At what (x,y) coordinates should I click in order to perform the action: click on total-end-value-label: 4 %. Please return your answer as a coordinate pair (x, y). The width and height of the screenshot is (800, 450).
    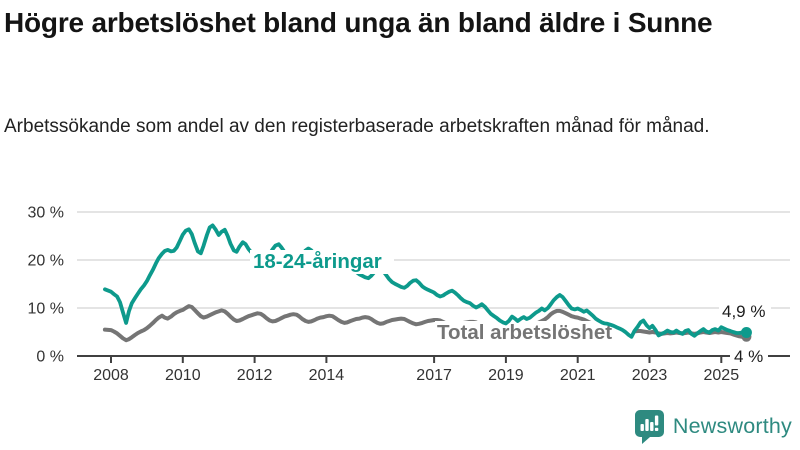
    Looking at the image, I should click on (749, 356).